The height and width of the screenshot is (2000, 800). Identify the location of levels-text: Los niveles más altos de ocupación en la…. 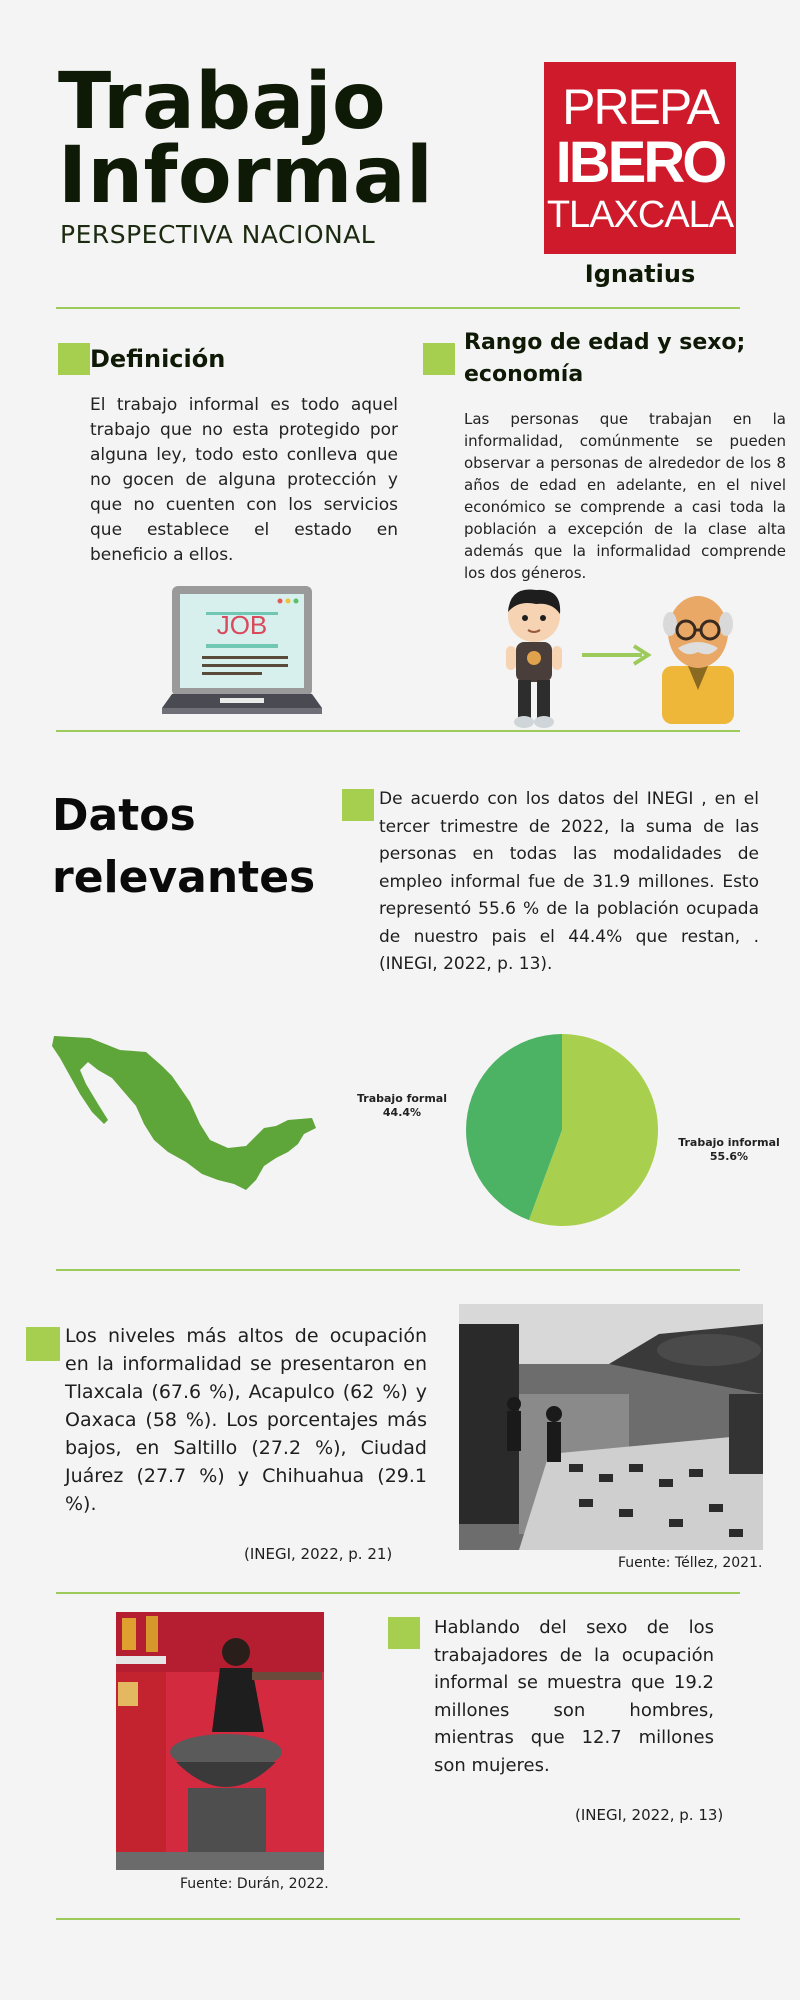
(246, 1420).